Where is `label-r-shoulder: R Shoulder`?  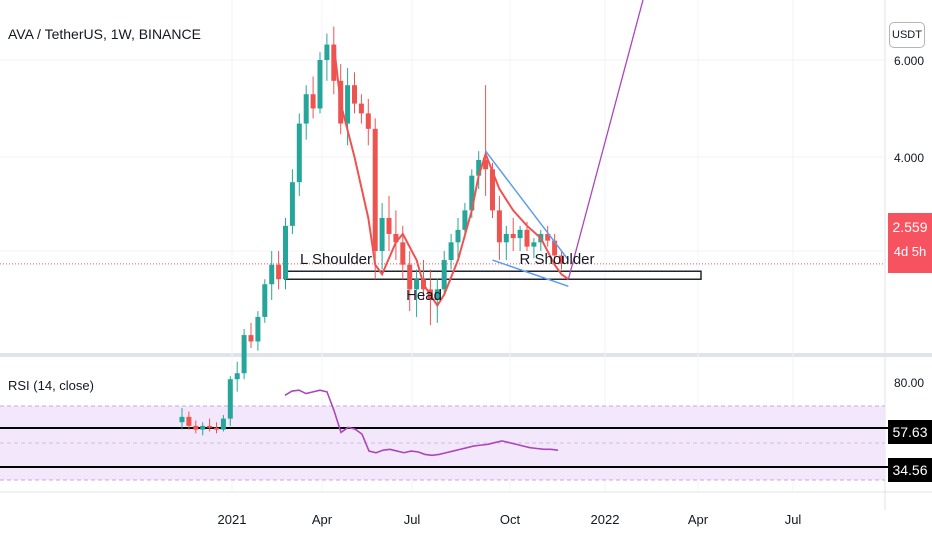
label-r-shoulder: R Shoulder is located at coordinates (556, 259).